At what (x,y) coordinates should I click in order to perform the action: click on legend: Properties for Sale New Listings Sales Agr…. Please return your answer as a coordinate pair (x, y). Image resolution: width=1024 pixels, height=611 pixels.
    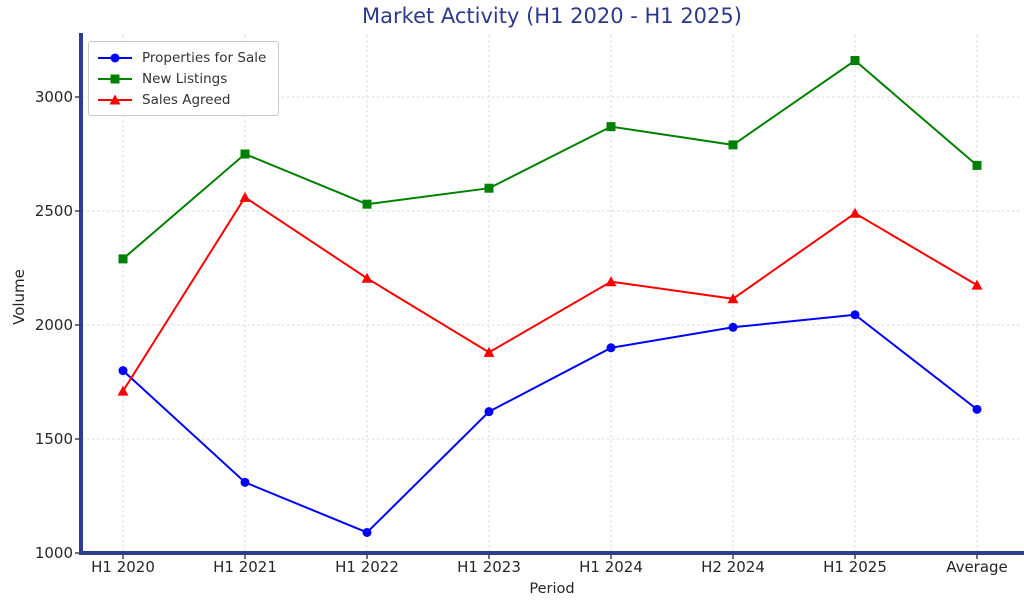
    Looking at the image, I should click on (184, 78).